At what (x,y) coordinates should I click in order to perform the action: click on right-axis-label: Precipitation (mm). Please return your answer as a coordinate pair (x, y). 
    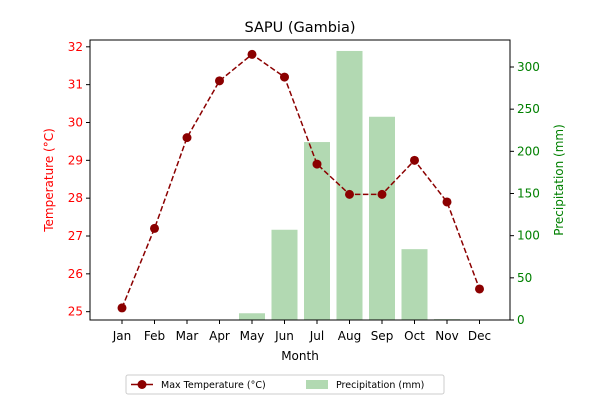
    Looking at the image, I should click on (559, 180).